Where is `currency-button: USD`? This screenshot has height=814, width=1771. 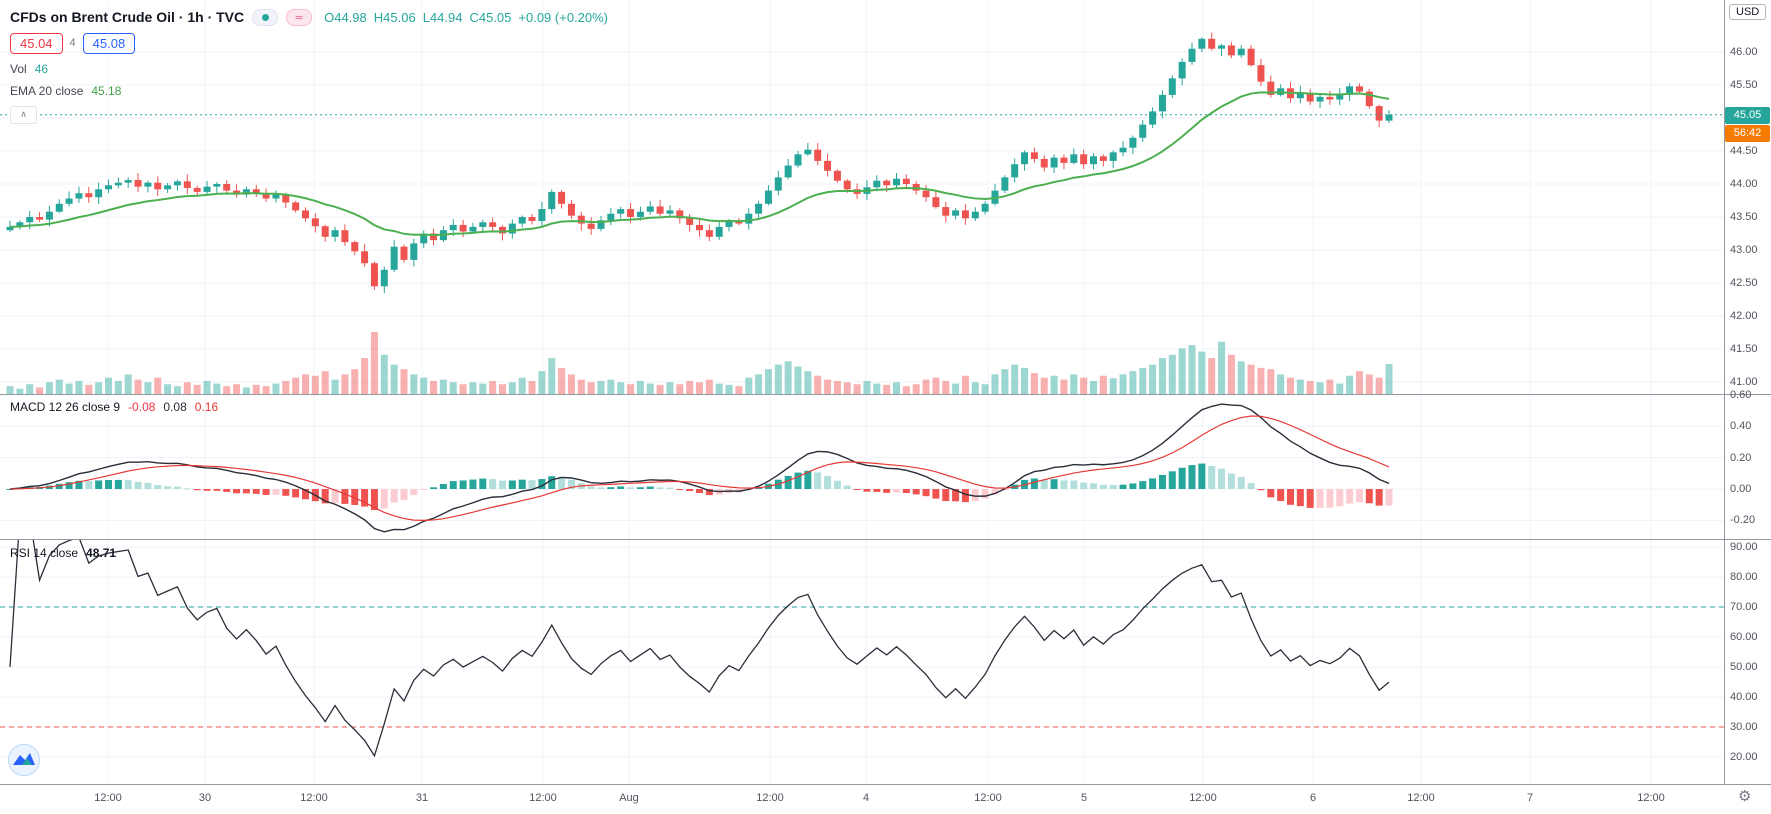
currency-button: USD is located at coordinates (1748, 12).